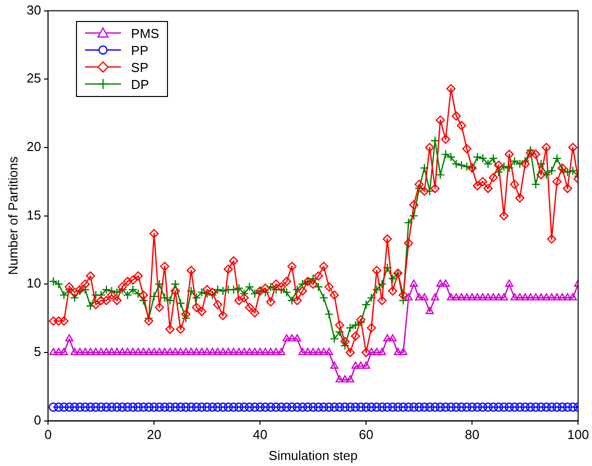 The height and width of the screenshot is (466, 592). Describe the element at coordinates (34, 283) in the screenshot. I see `y-tick-label: 10` at that location.